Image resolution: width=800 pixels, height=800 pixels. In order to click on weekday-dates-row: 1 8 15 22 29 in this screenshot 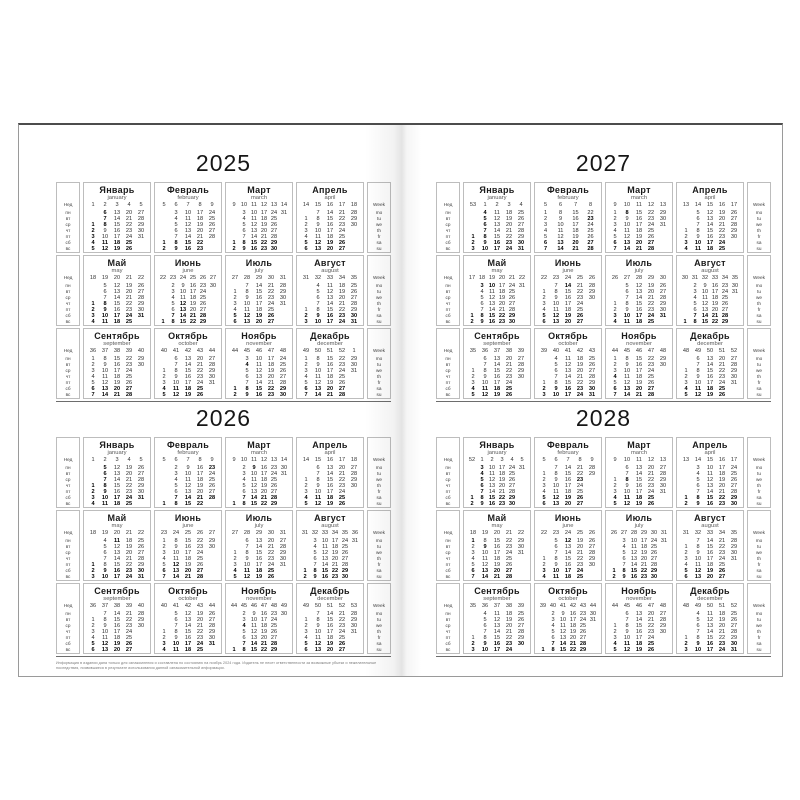, I will do `click(330, 359)`.